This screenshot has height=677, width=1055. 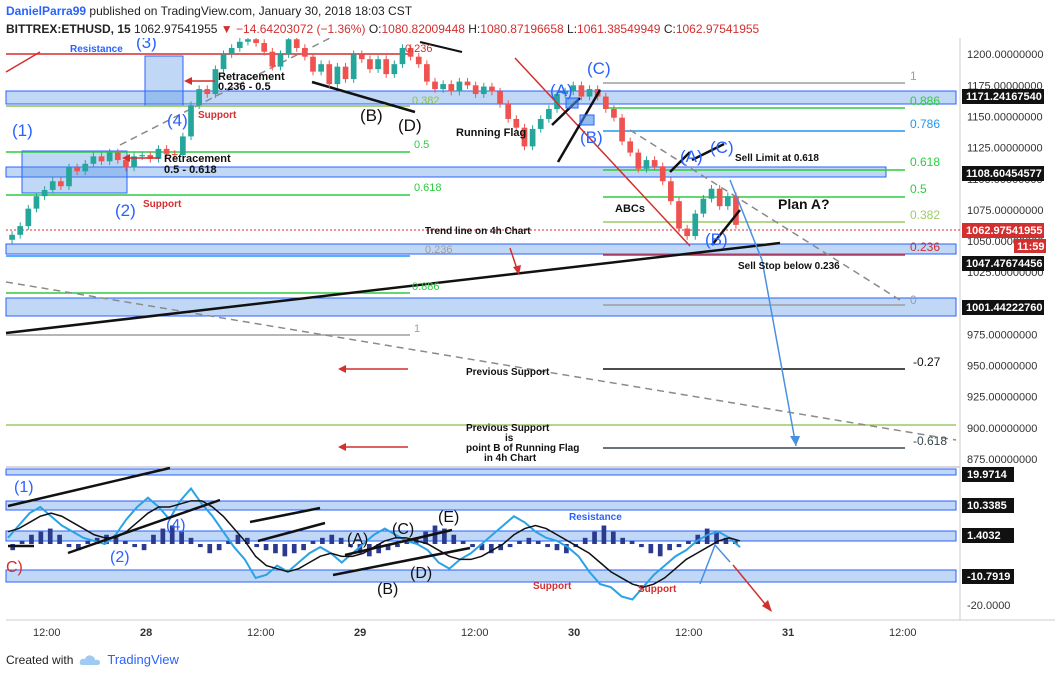 I want to click on osc-axis: 19.9714 10.3385 1.4032 -10.7919 -20.0000, so click(x=988, y=539).